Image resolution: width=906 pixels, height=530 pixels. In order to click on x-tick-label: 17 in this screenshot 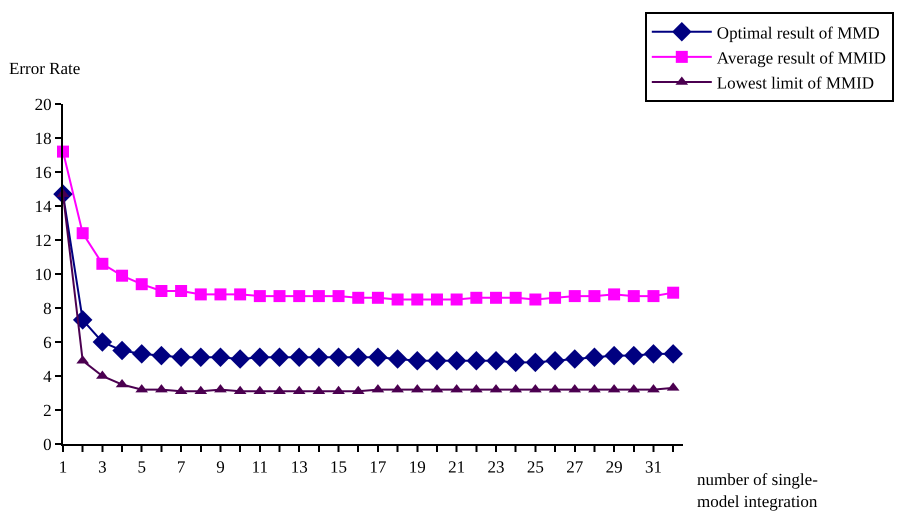, I will do `click(378, 466)`.